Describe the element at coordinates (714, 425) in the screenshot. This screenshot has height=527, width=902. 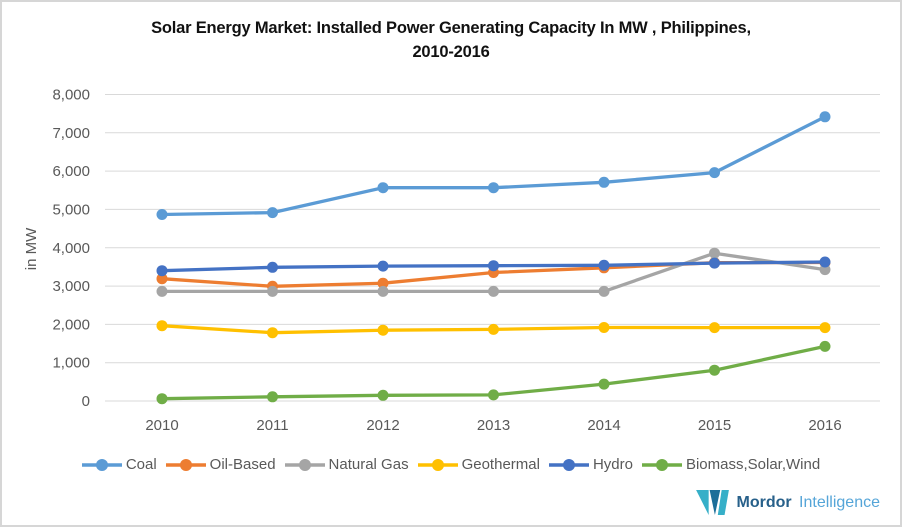
I see `x-tick-label: 2015` at that location.